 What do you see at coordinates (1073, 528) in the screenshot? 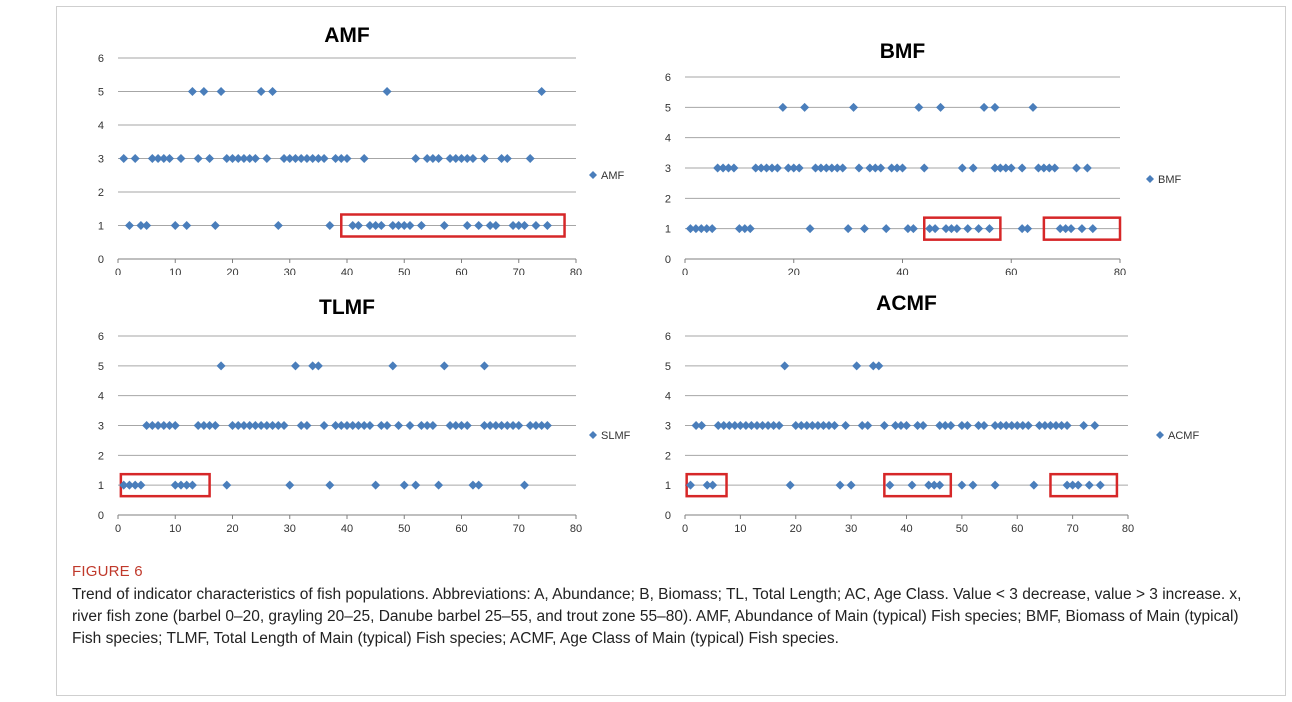
I see `chart-acmf-xtick-label: 70` at bounding box center [1073, 528].